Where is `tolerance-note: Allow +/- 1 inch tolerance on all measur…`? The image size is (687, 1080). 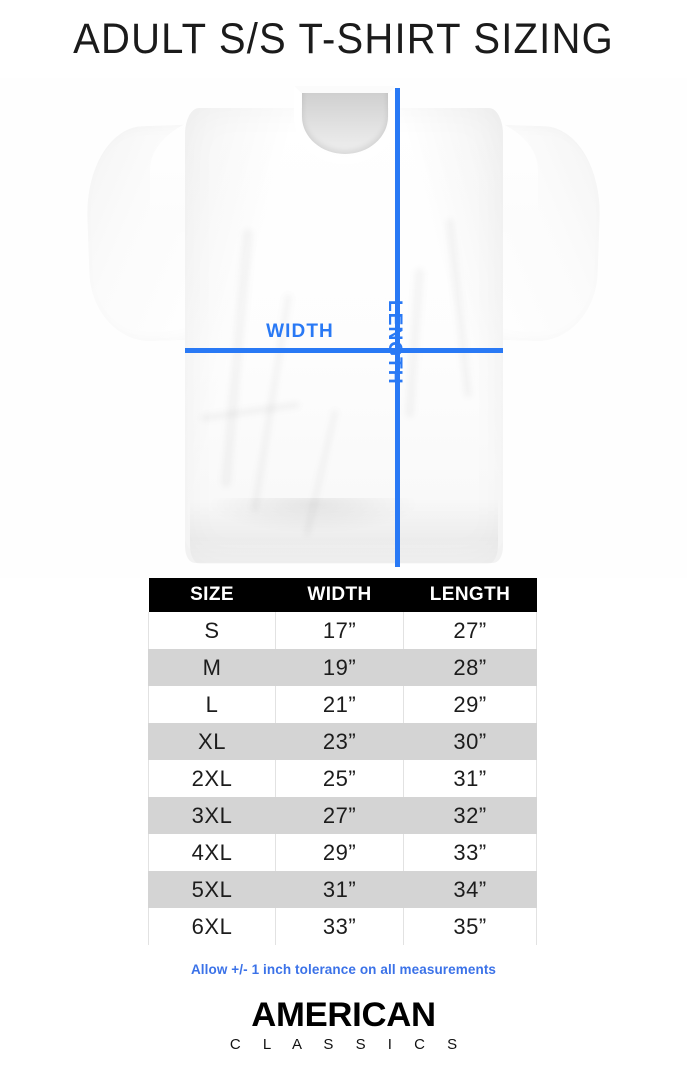
tolerance-note: Allow +/- 1 inch tolerance on all measur… is located at coordinates (343, 969).